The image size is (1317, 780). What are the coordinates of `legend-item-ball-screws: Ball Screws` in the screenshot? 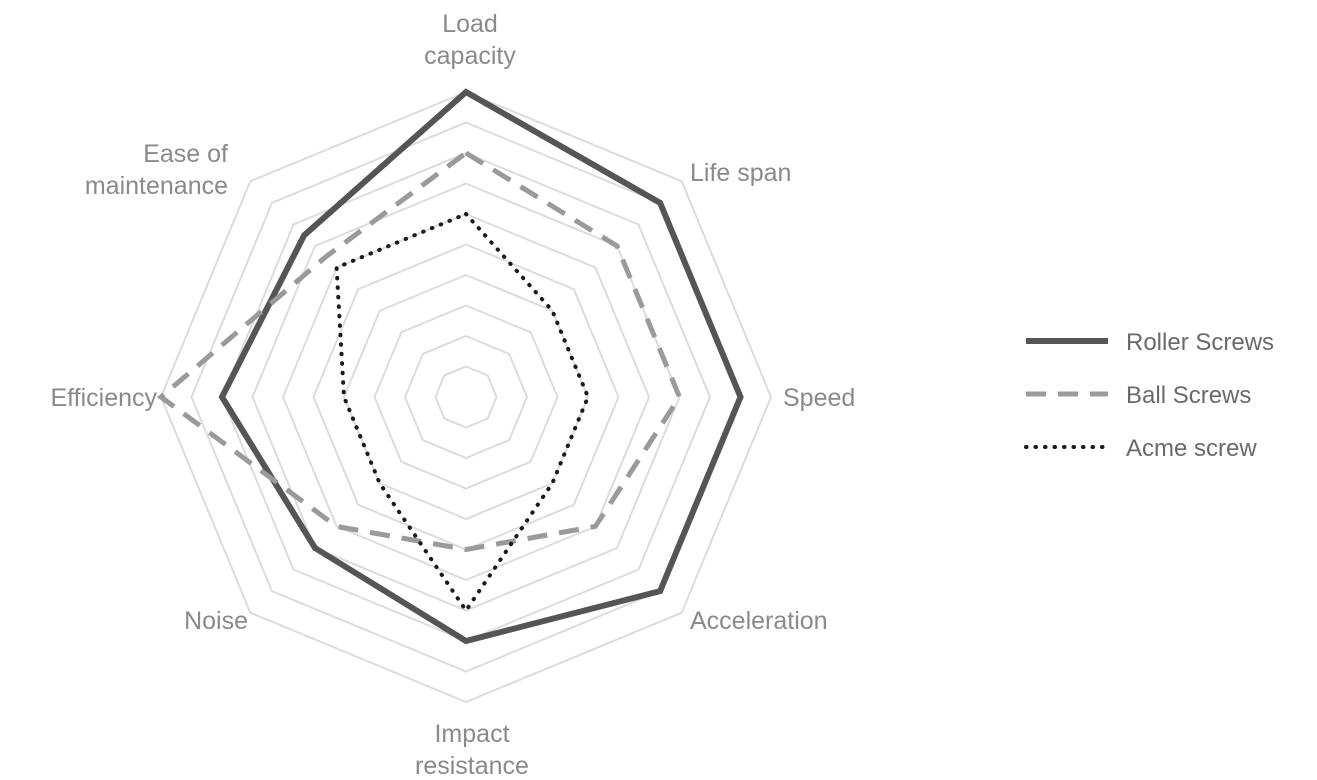 It's located at (1138, 395).